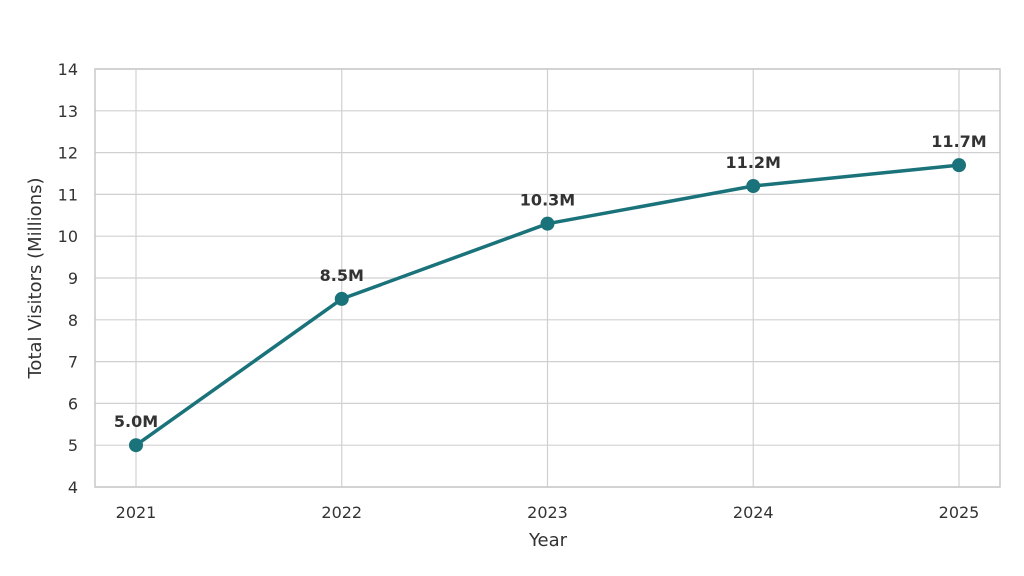  Describe the element at coordinates (753, 512) in the screenshot. I see `x-tick-label: 2024` at that location.